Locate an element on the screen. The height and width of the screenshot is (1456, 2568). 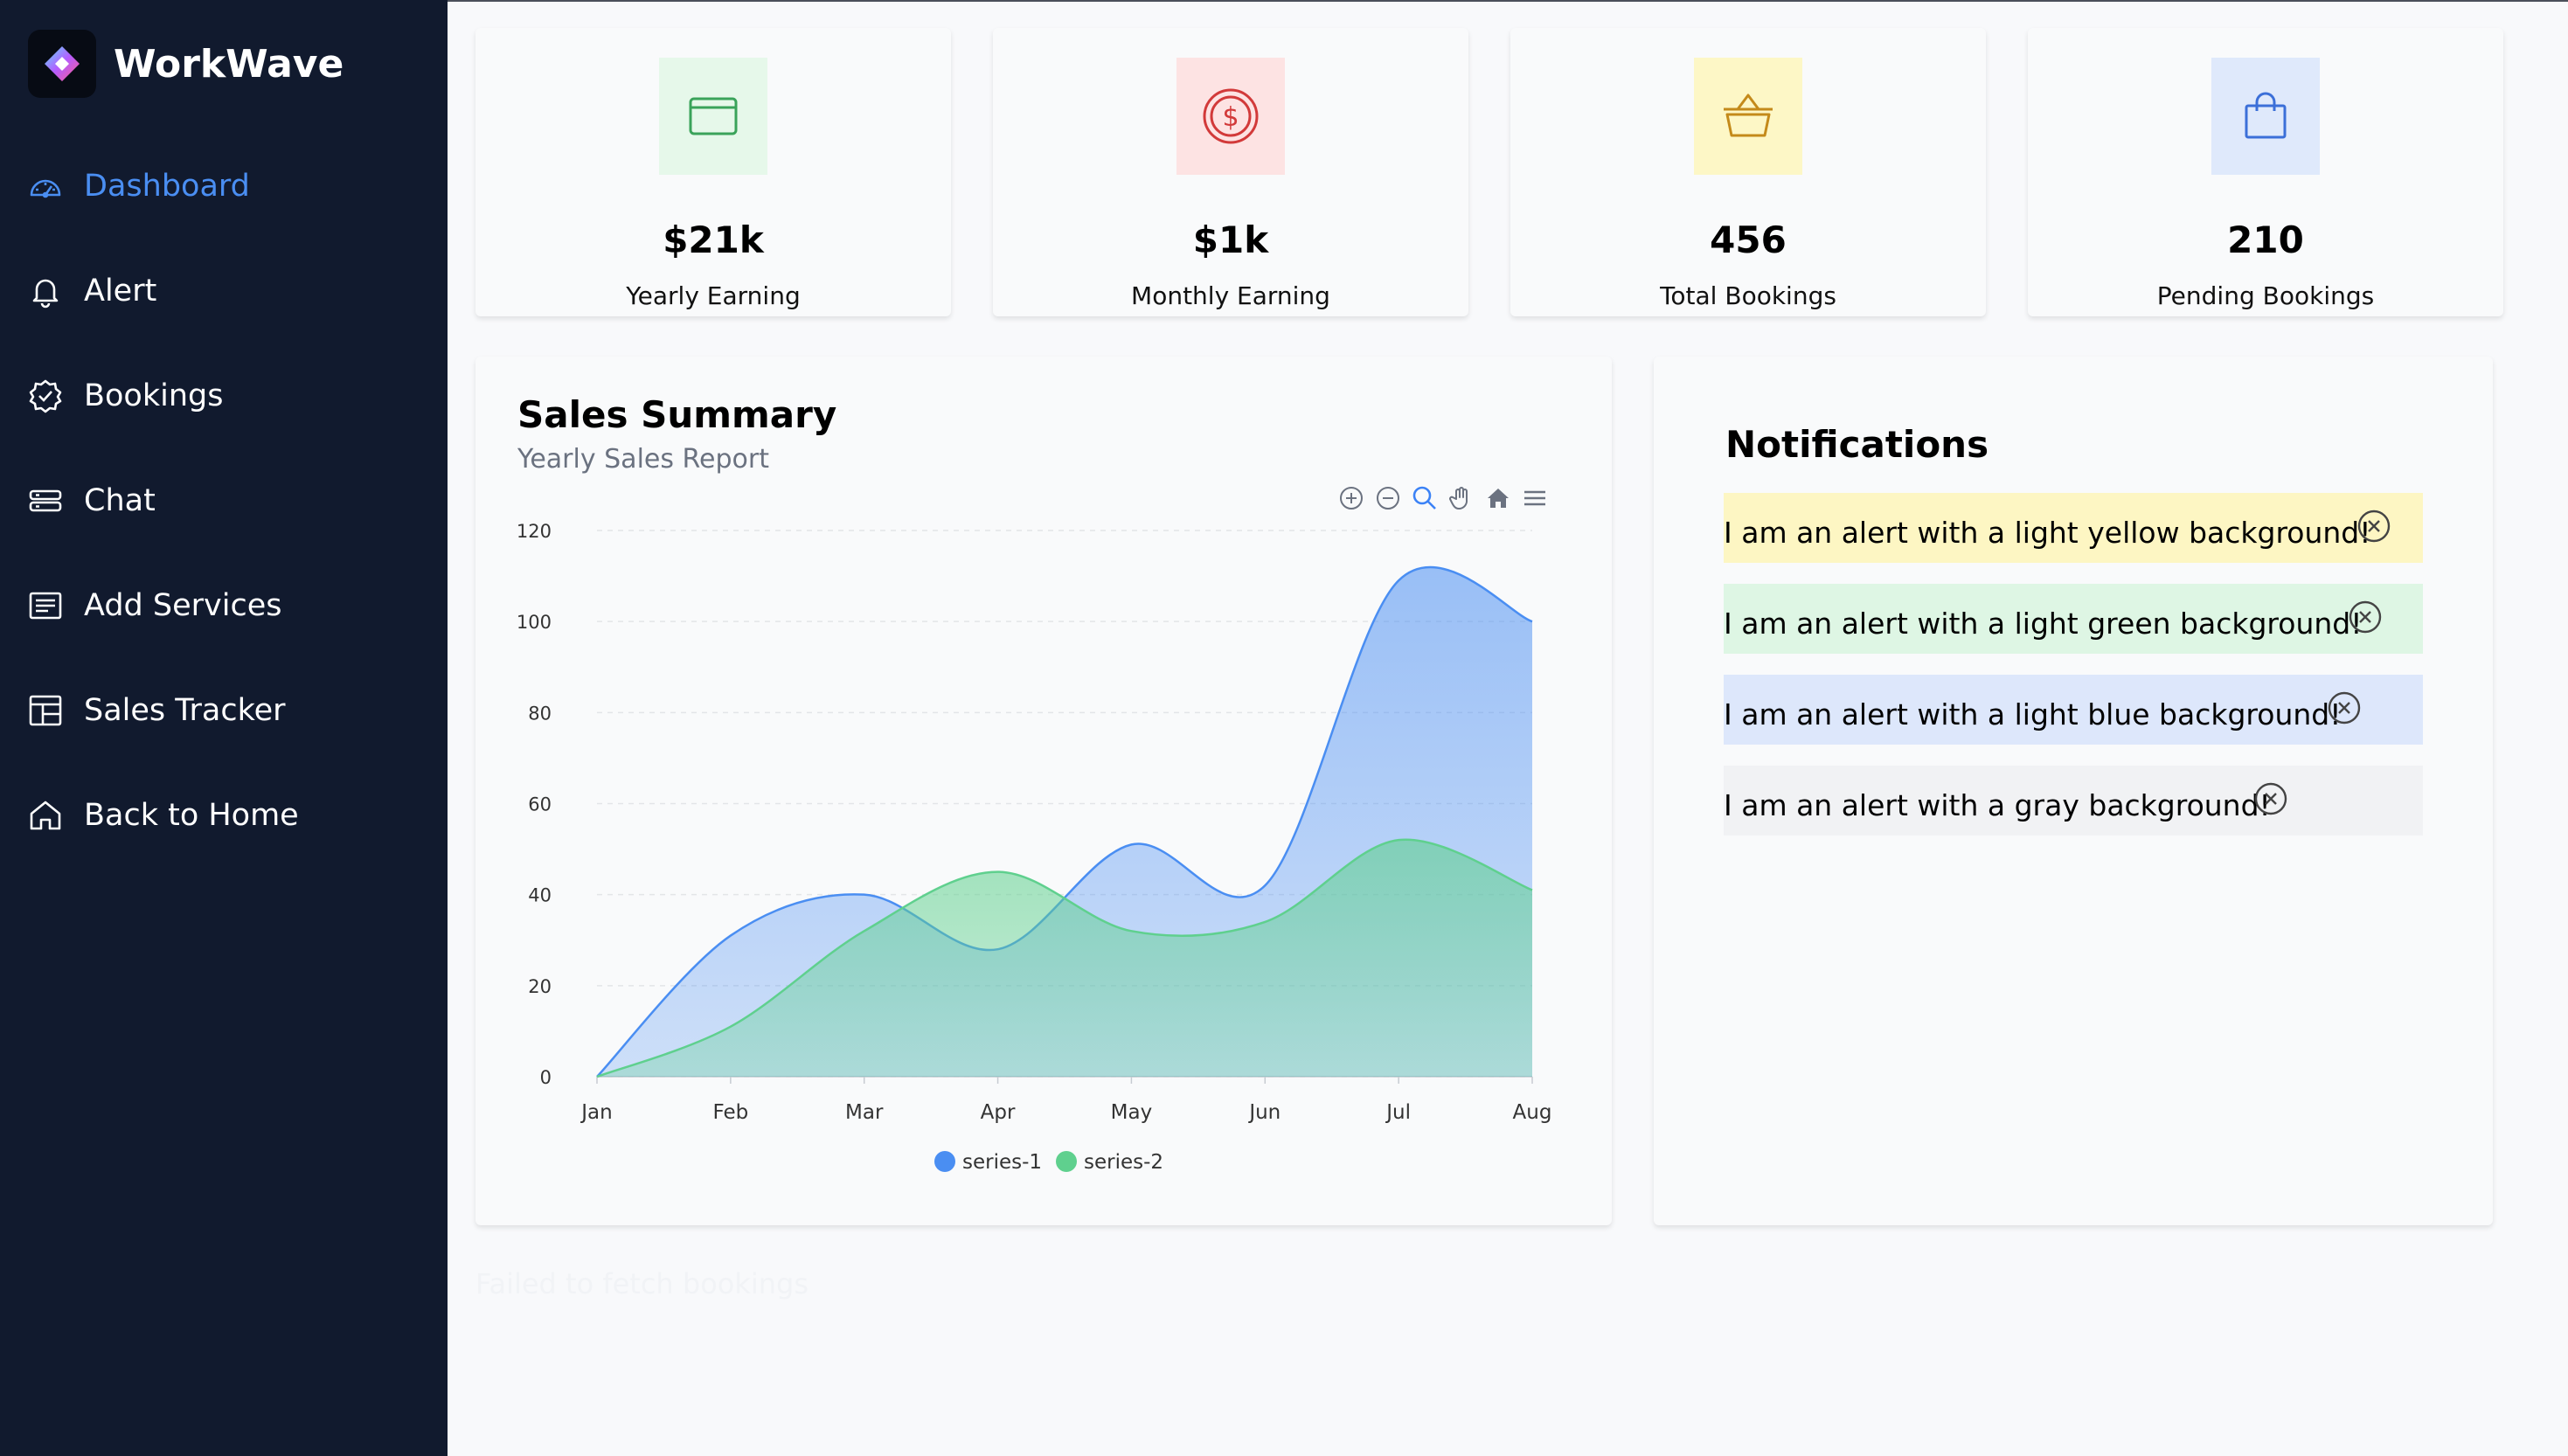
sidebar-item-chat: Chat is located at coordinates (91, 501).